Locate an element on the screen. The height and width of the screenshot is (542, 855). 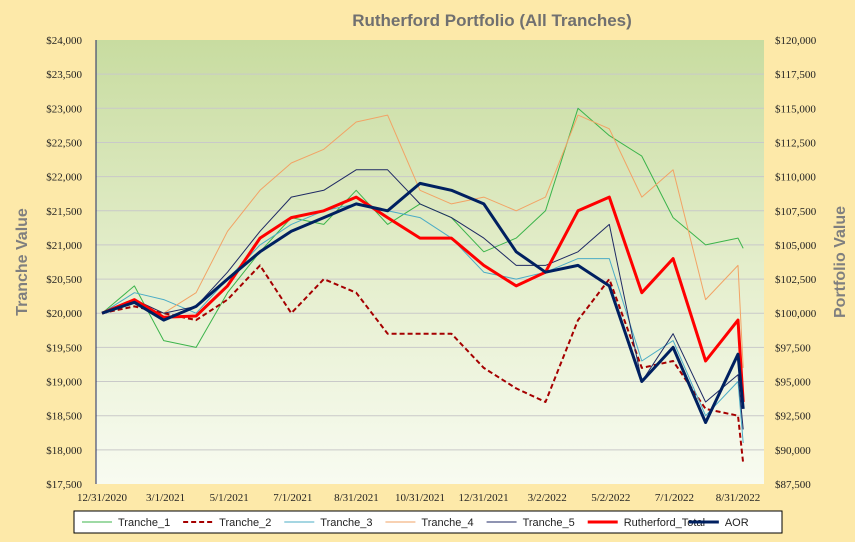
y2-tick-label: $97,500 is located at coordinates (793, 348).